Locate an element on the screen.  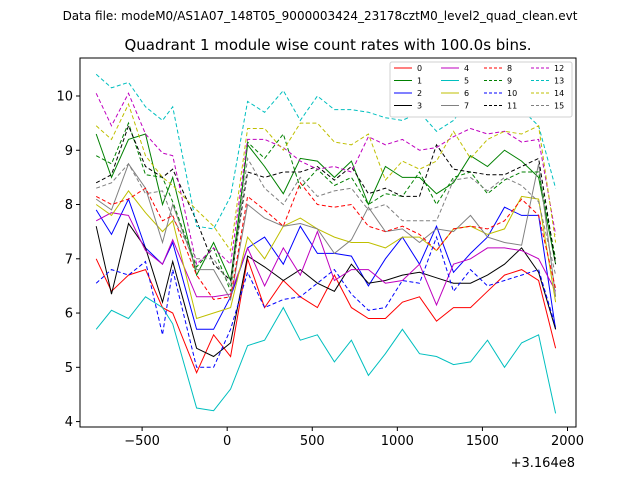
legend-label-2: 2 is located at coordinates (419, 93).